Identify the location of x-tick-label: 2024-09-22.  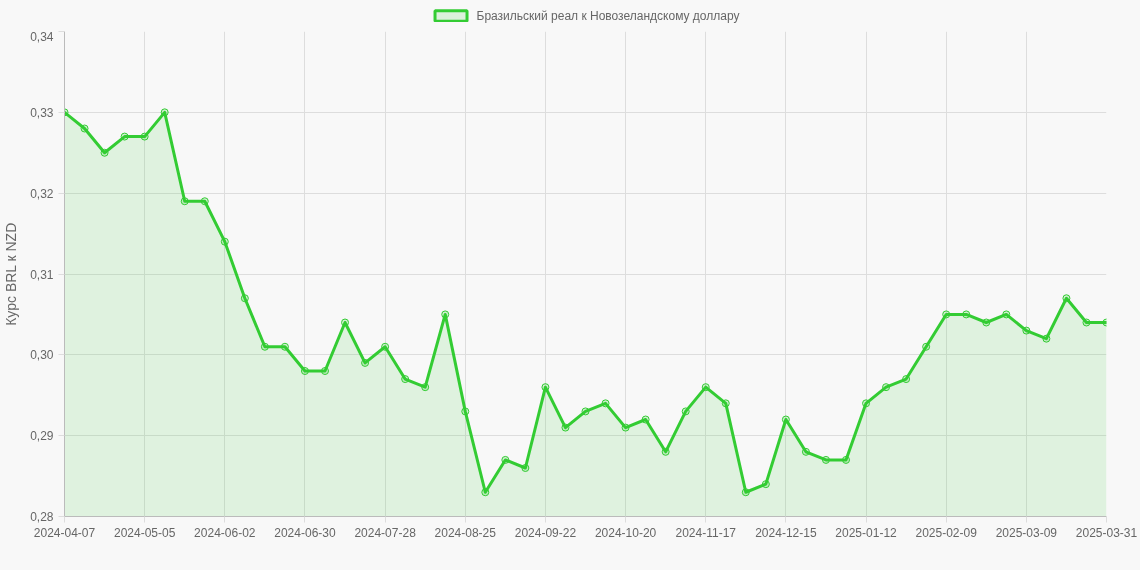
(545, 532).